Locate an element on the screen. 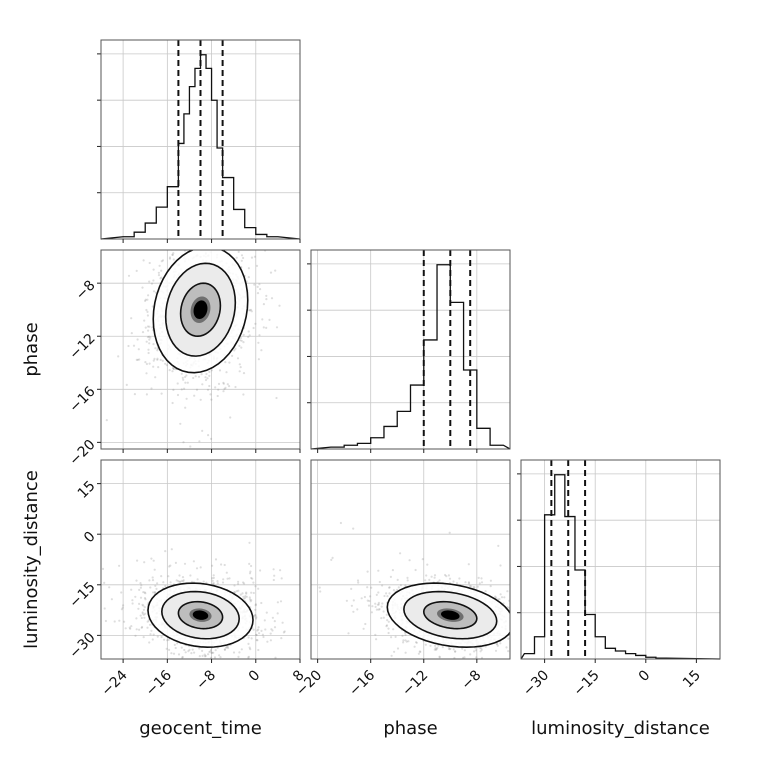 The width and height of the screenshot is (760, 760). y-tick-label: −15 is located at coordinates (82, 595).